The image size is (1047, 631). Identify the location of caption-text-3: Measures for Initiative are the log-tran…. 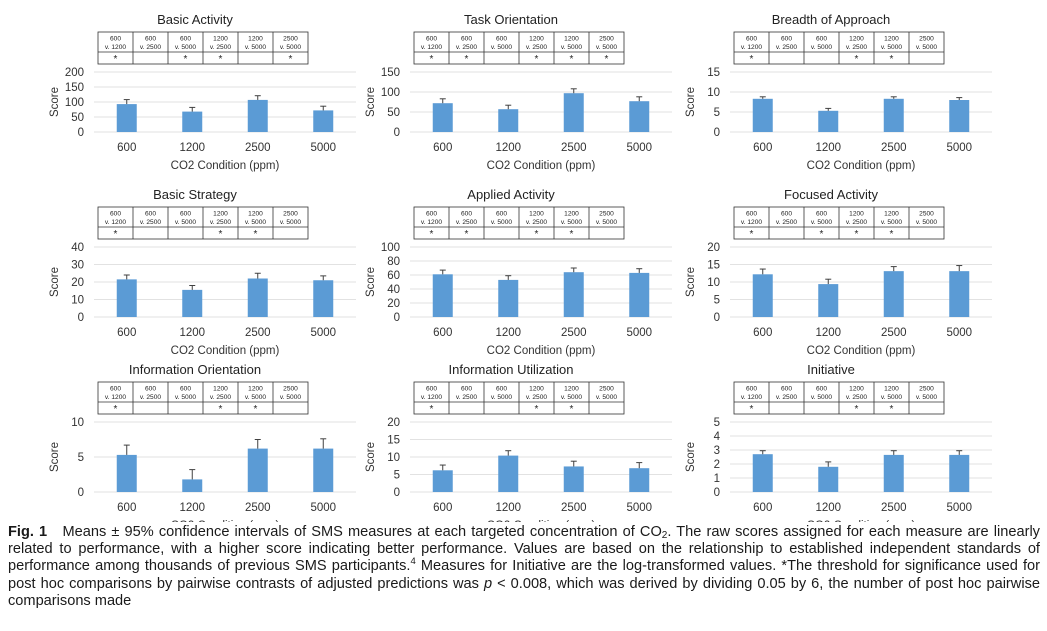
(524, 575).